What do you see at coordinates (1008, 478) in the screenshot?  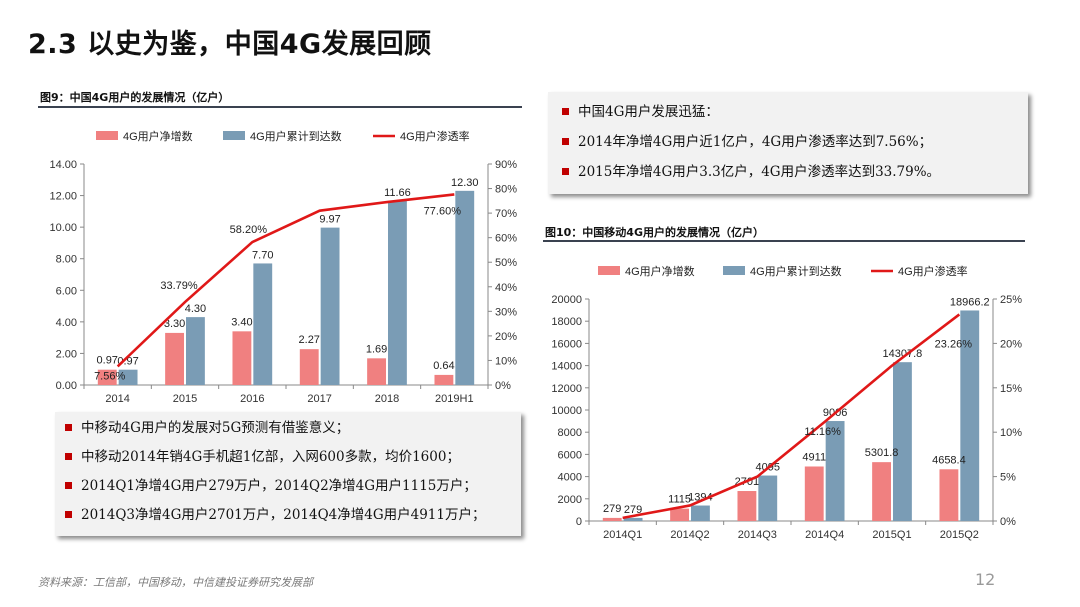 I see `right-tick-label: 5%` at bounding box center [1008, 478].